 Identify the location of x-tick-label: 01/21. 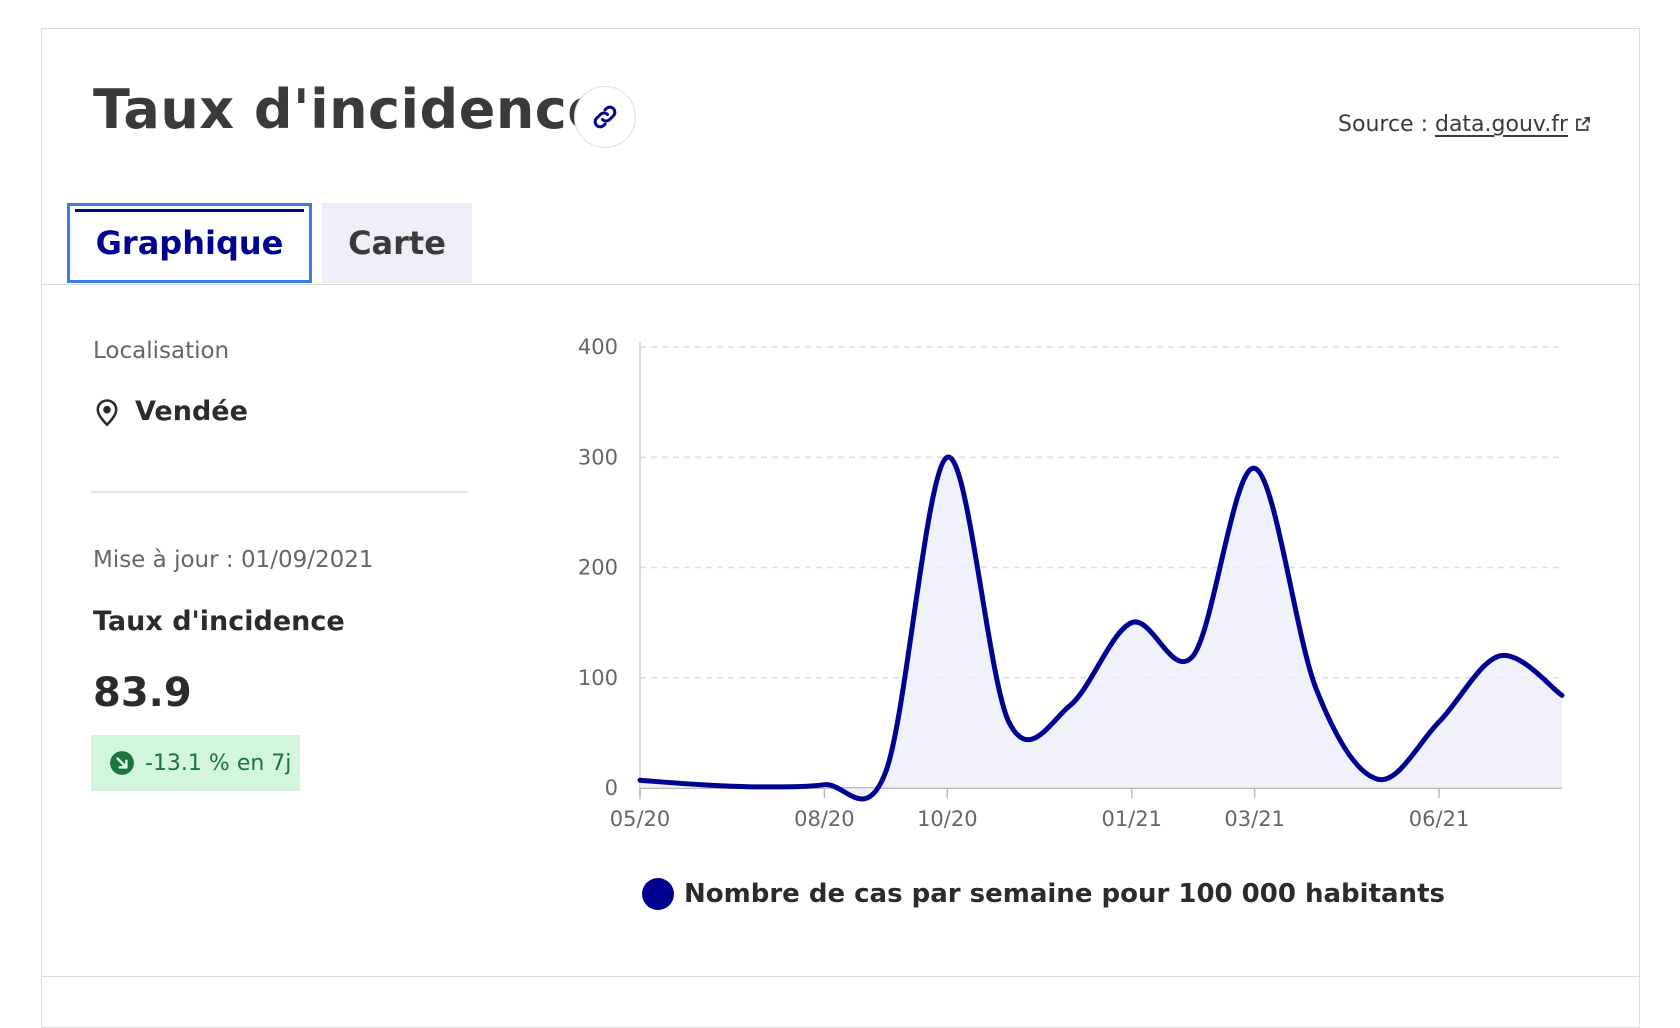
(1131, 819).